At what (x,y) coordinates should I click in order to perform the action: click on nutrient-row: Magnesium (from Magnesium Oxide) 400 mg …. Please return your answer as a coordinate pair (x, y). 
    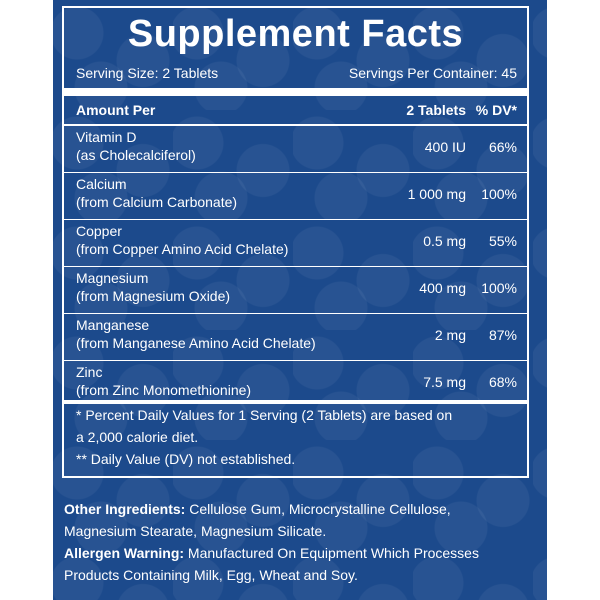
    Looking at the image, I should click on (296, 290).